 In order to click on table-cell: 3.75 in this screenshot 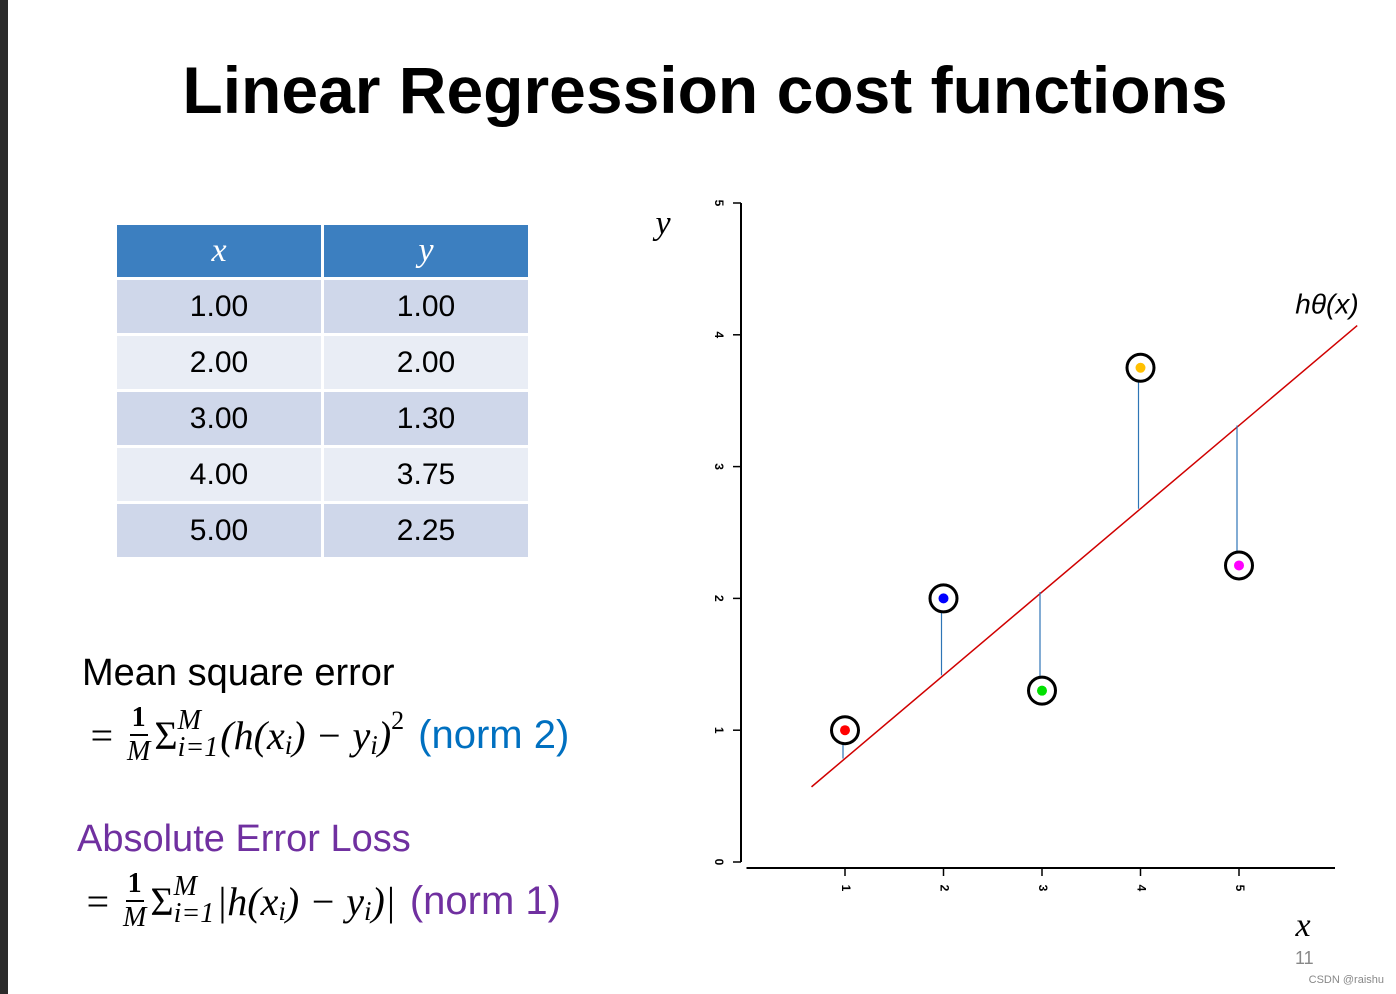, I will do `click(426, 474)`.